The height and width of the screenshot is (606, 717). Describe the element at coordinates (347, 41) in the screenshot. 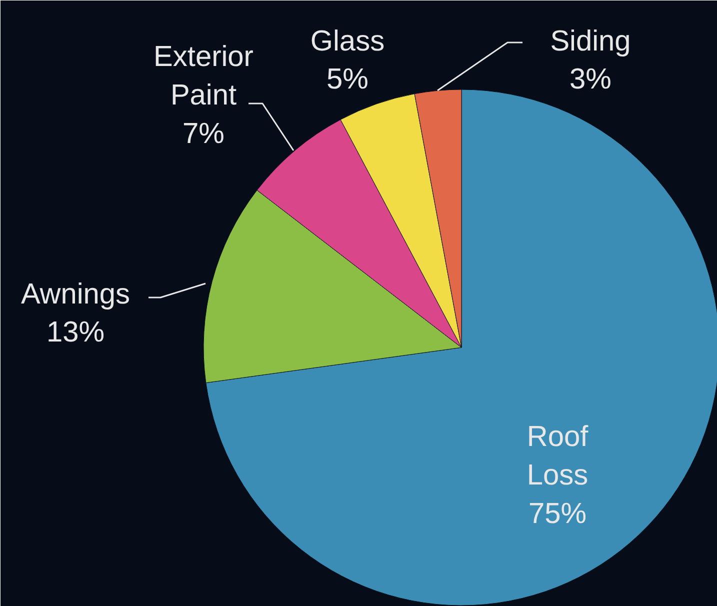

I see `slice-label: Glass` at that location.